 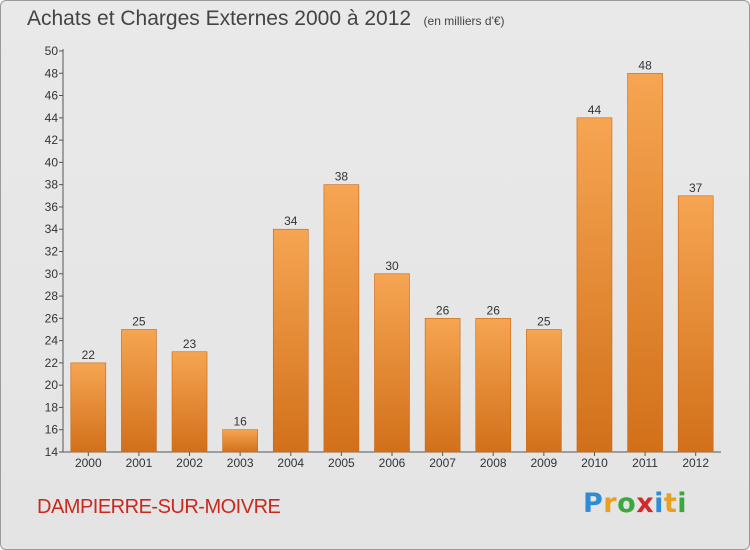 What do you see at coordinates (695, 463) in the screenshot?
I see `x-tick-label-2012: 2012` at bounding box center [695, 463].